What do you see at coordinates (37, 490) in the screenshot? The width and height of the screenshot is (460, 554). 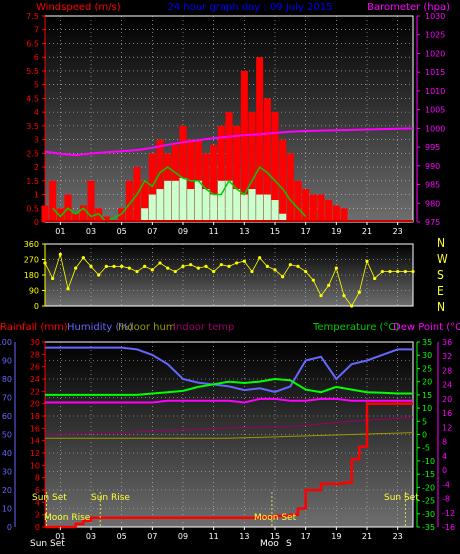 I see `rainfall-y-tick-label: 6` at bounding box center [37, 490].